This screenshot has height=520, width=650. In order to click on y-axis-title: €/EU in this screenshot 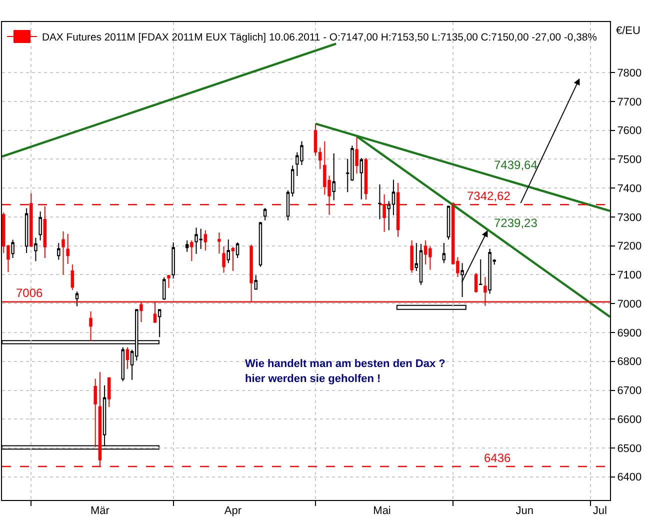, I will do `click(628, 31)`.